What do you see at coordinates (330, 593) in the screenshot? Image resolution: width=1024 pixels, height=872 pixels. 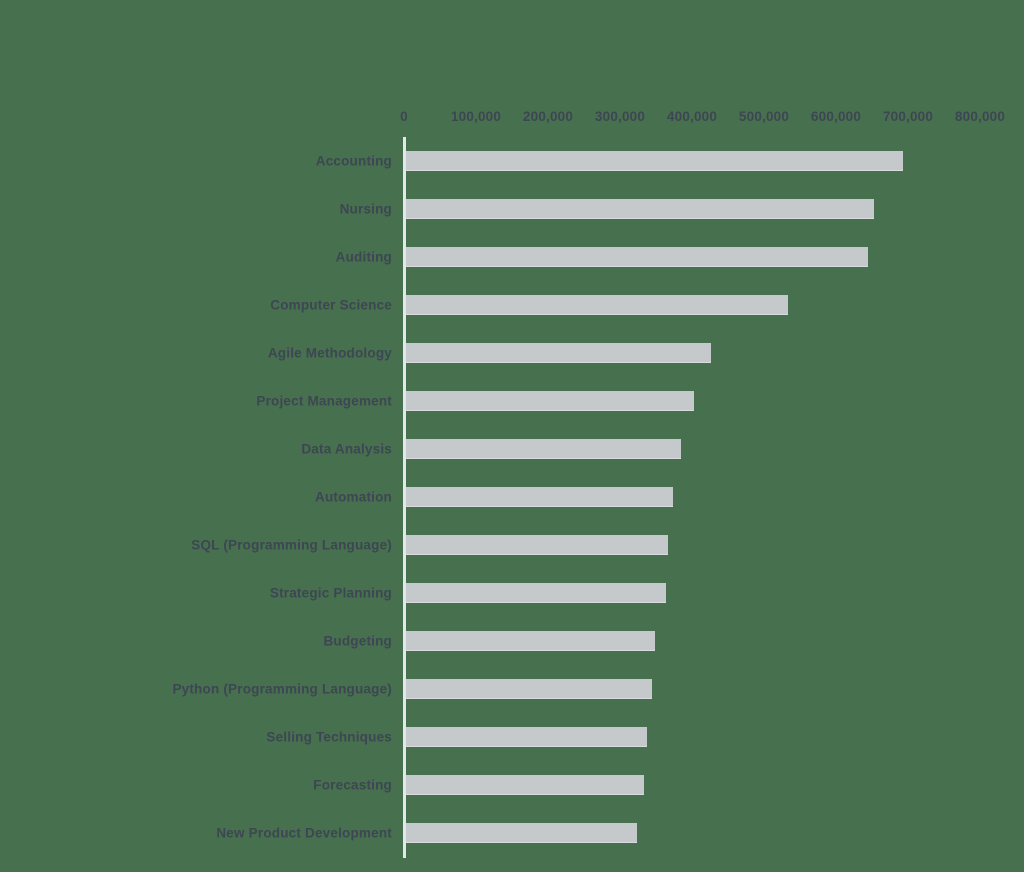 I see `category-label: Strategic Planning` at bounding box center [330, 593].